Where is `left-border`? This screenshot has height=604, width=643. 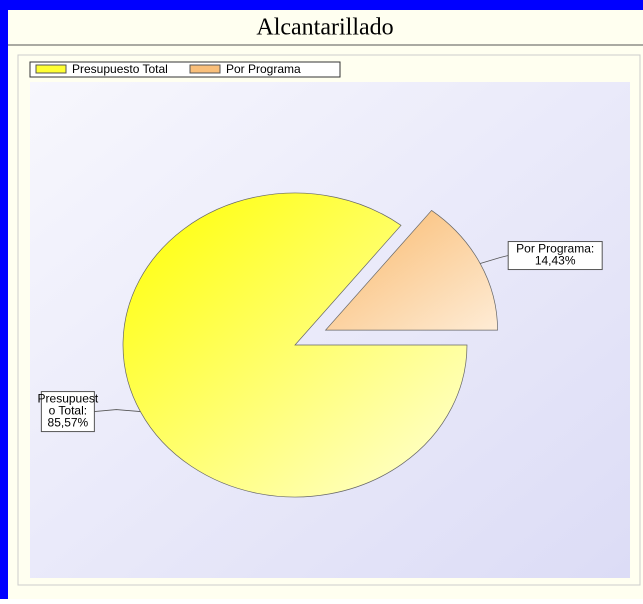
left-border is located at coordinates (4, 299).